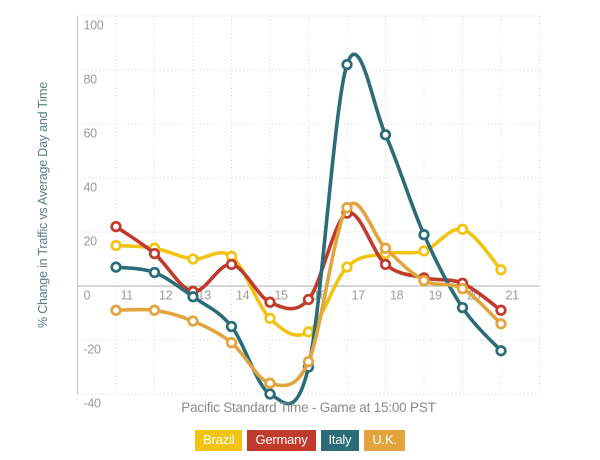  What do you see at coordinates (87, 296) in the screenshot?
I see `y-tick-label-0: 0` at bounding box center [87, 296].